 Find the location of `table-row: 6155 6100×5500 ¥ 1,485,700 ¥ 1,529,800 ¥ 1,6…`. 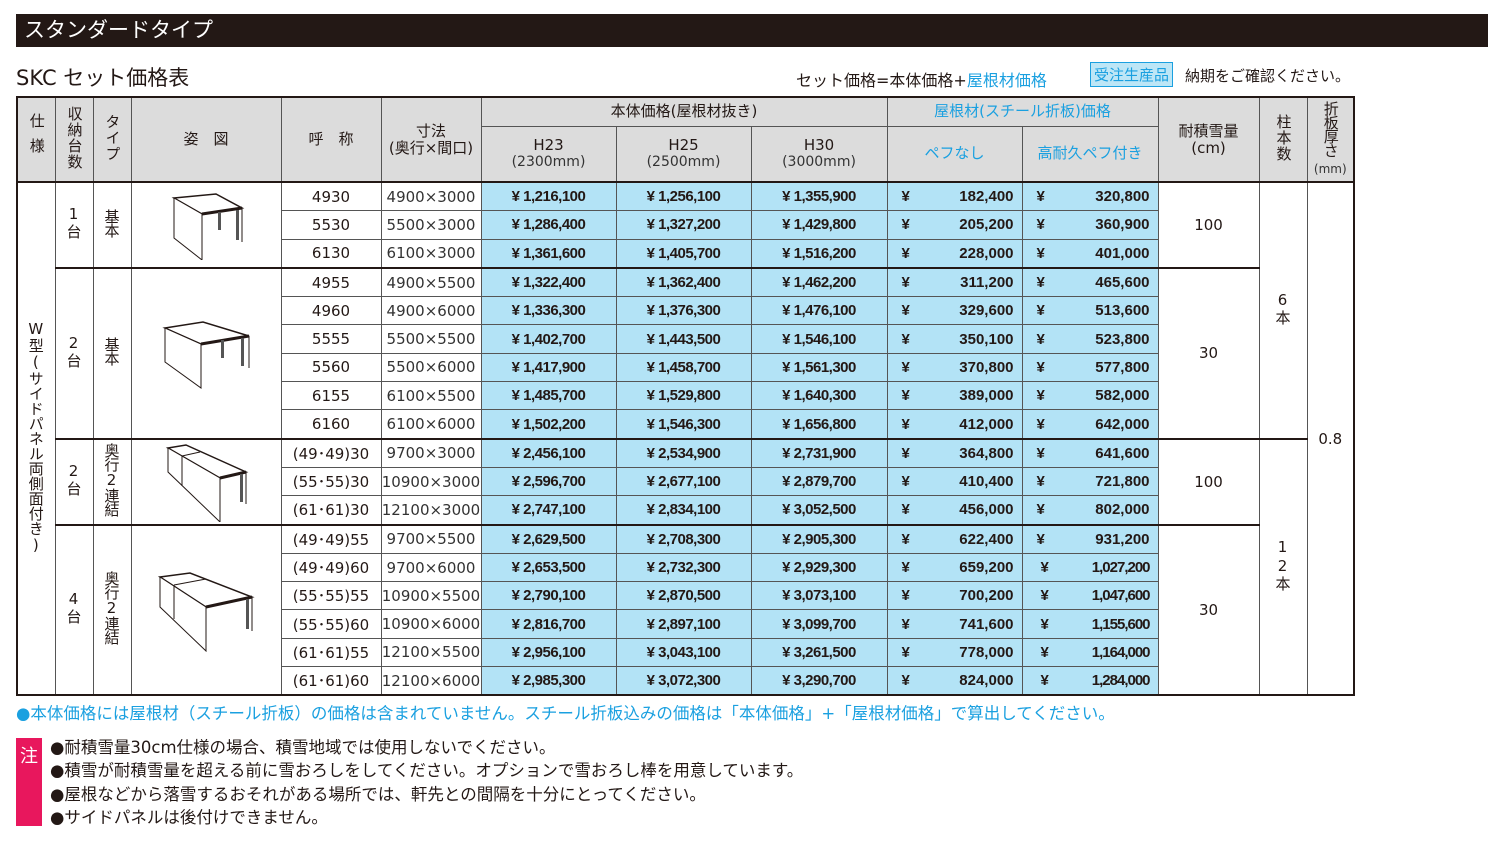

table-row: 6155 6100×5500 ¥ 1,485,700 ¥ 1,529,800 ¥ 1,6… is located at coordinates (685, 396).